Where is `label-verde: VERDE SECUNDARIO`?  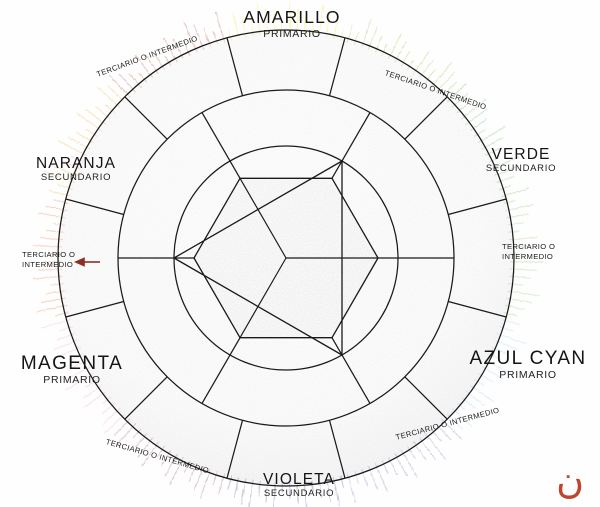
label-verde: VERDE SECUNDARIO is located at coordinates (521, 160).